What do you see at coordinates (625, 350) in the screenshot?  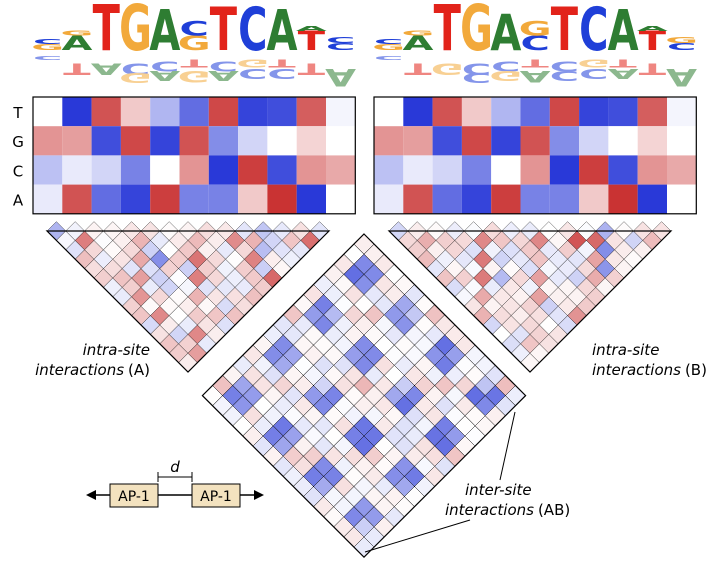 I see `caption-intra-b-line1: intra-site` at bounding box center [625, 350].